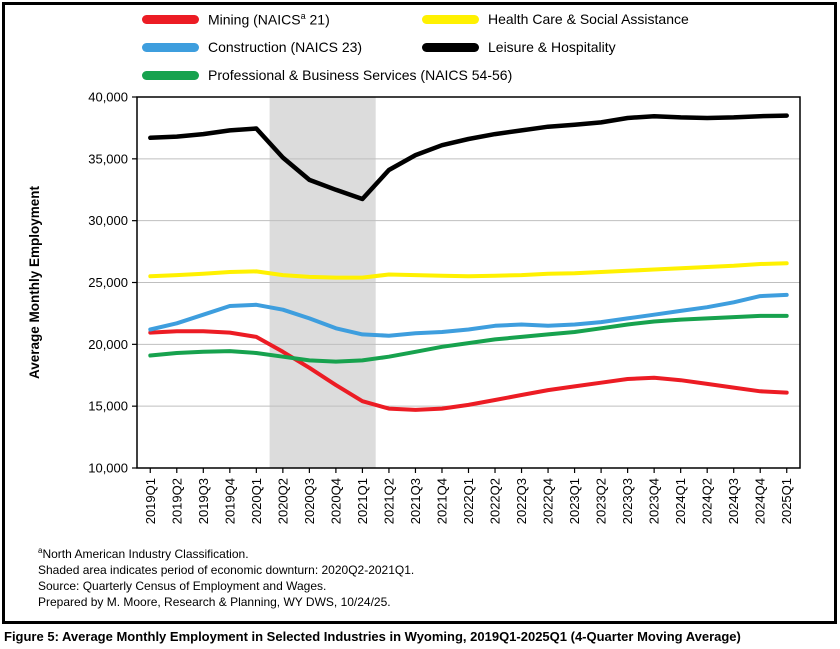 The height and width of the screenshot is (649, 840). What do you see at coordinates (760, 501) in the screenshot?
I see `x-tick-label: 2024Q4` at bounding box center [760, 501].